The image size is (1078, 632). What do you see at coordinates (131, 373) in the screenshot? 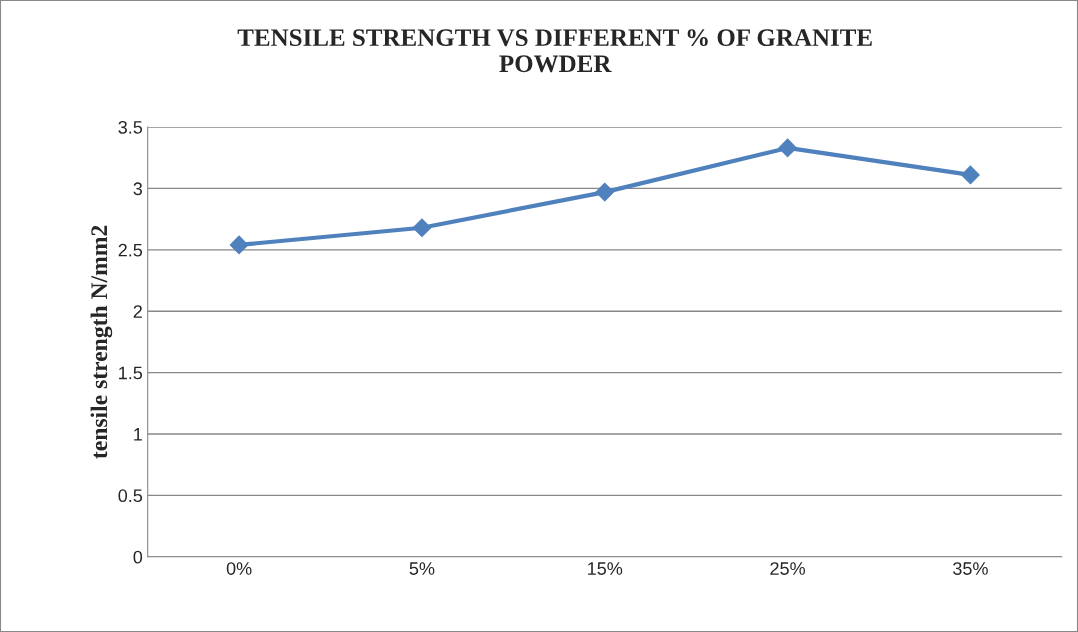
I see `y-tick-label: 1.5` at bounding box center [131, 373].